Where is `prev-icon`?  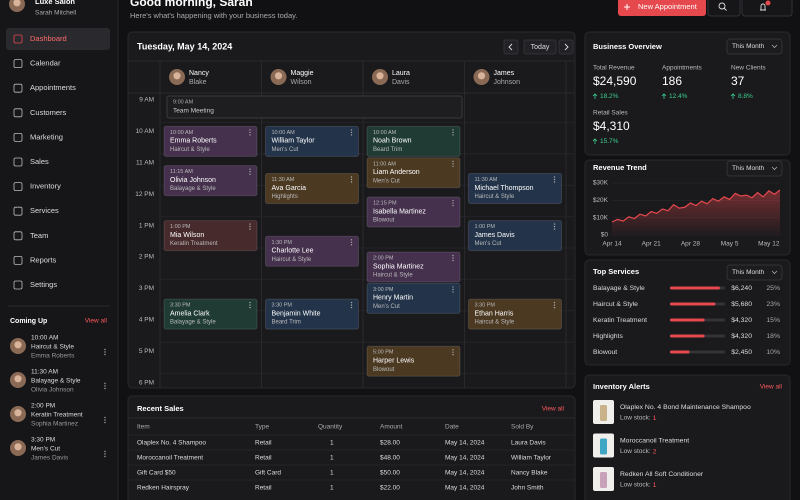 prev-icon is located at coordinates (510, 47).